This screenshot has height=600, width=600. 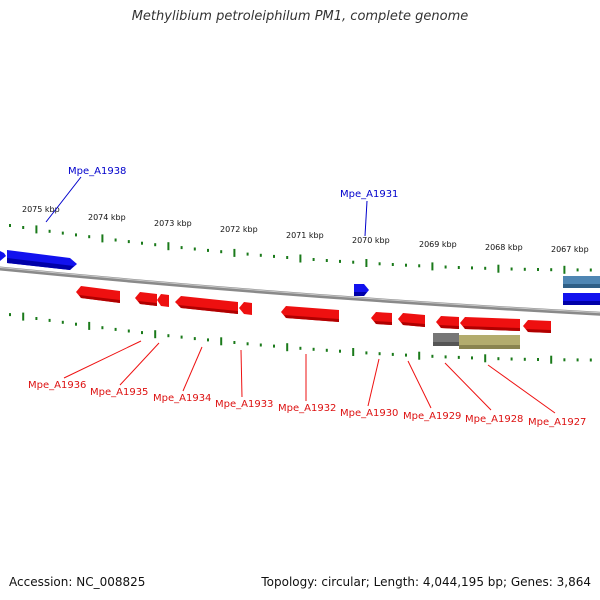 I want to click on kbp-label-2068: 2068 kbp, so click(x=504, y=247).